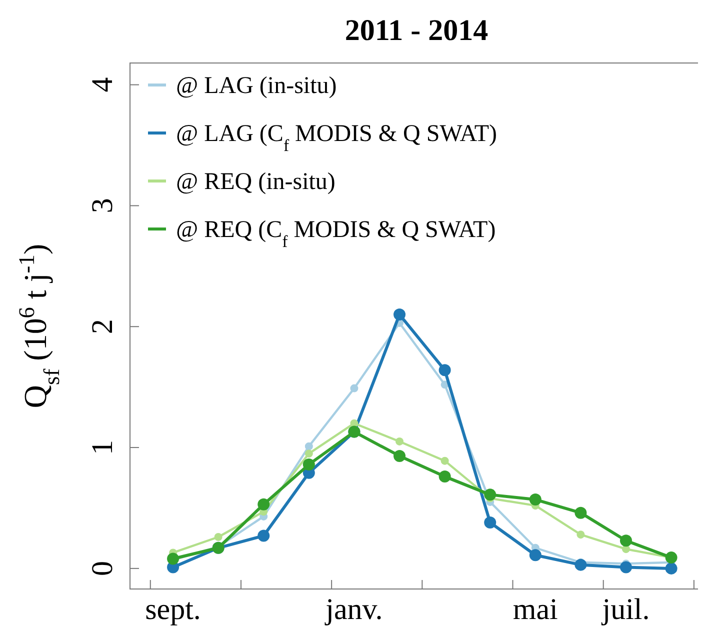  I want to click on chart-title: 2011 - 2014, so click(416, 30).